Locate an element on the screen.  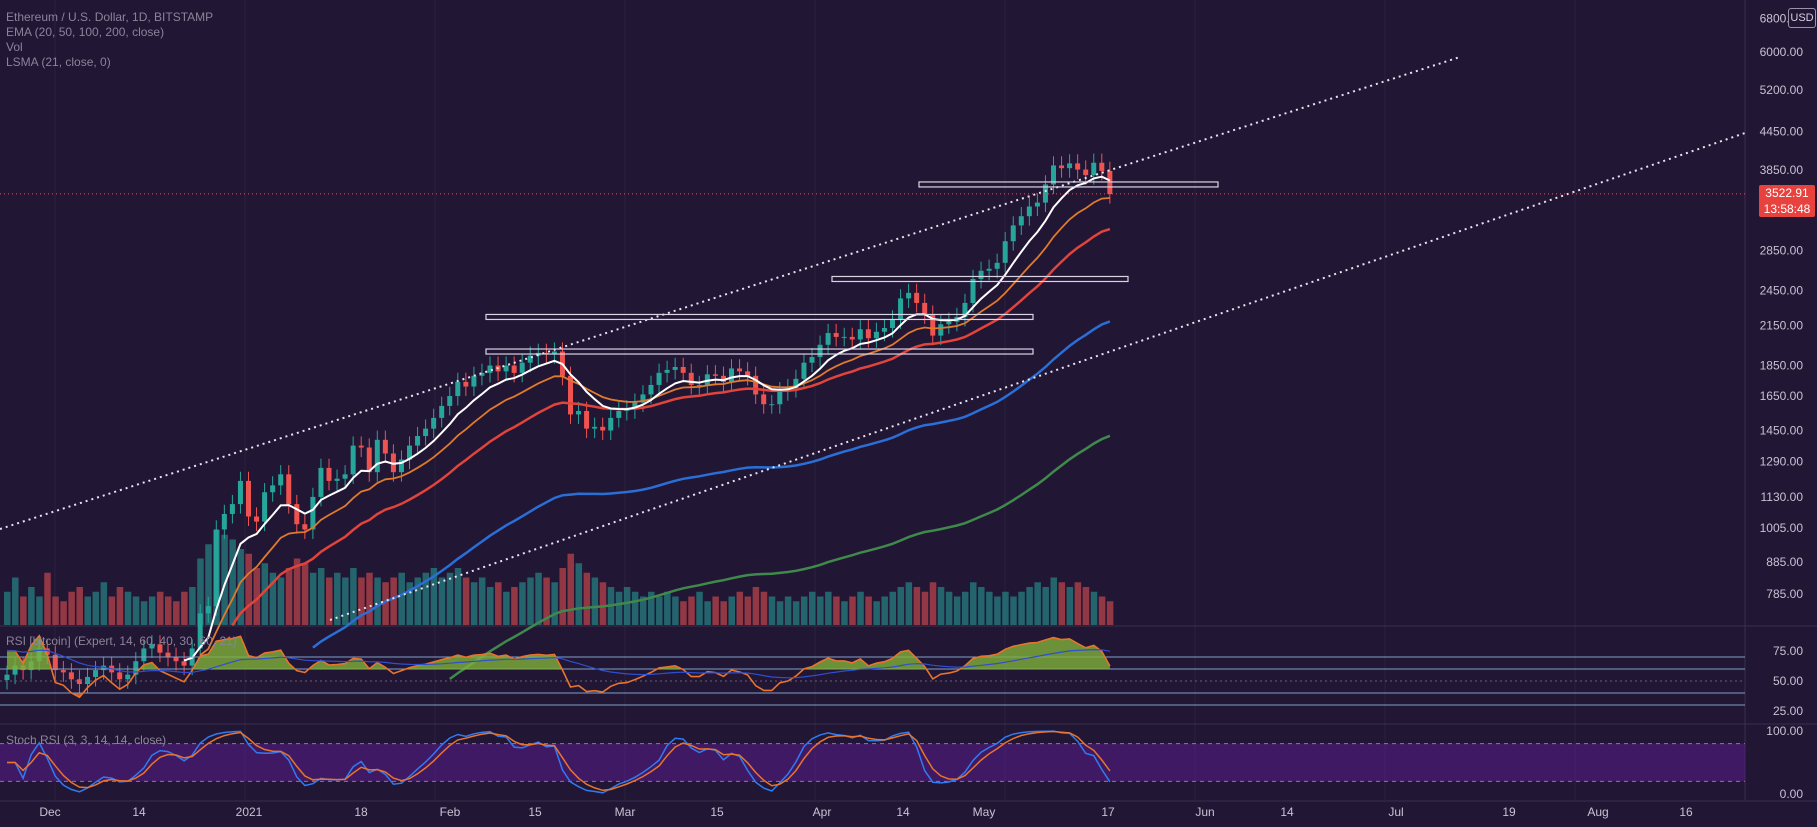
price-tick-label: 5200.00 is located at coordinates (1782, 90).